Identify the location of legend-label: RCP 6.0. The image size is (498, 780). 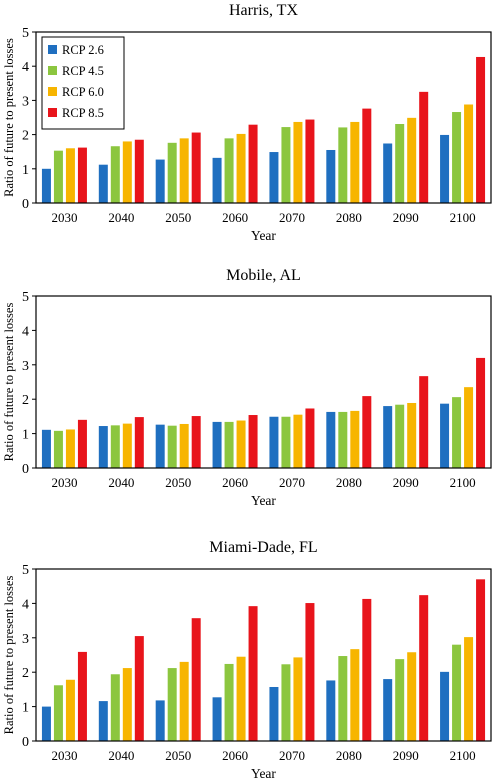
(83, 92).